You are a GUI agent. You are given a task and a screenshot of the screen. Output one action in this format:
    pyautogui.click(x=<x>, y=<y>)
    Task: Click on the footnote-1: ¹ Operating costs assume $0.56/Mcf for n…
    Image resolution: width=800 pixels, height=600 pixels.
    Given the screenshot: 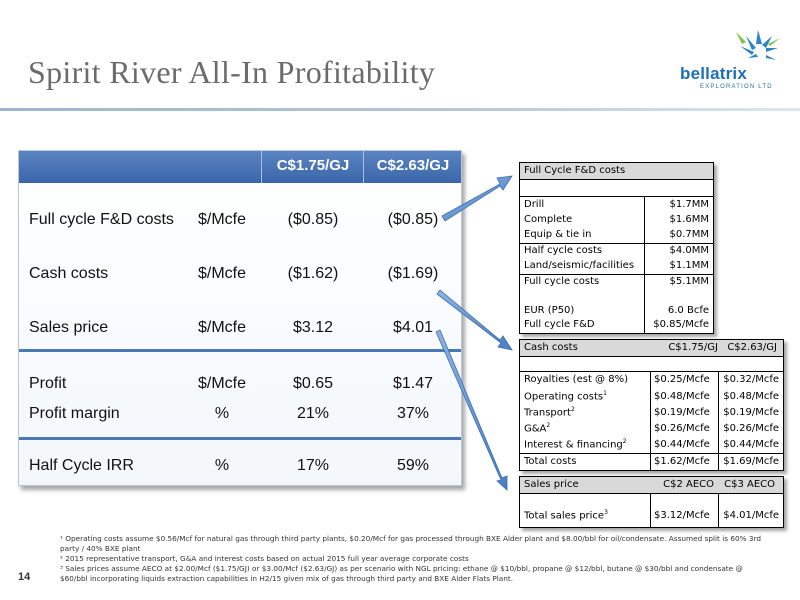 What is the action you would take?
    pyautogui.click(x=411, y=543)
    